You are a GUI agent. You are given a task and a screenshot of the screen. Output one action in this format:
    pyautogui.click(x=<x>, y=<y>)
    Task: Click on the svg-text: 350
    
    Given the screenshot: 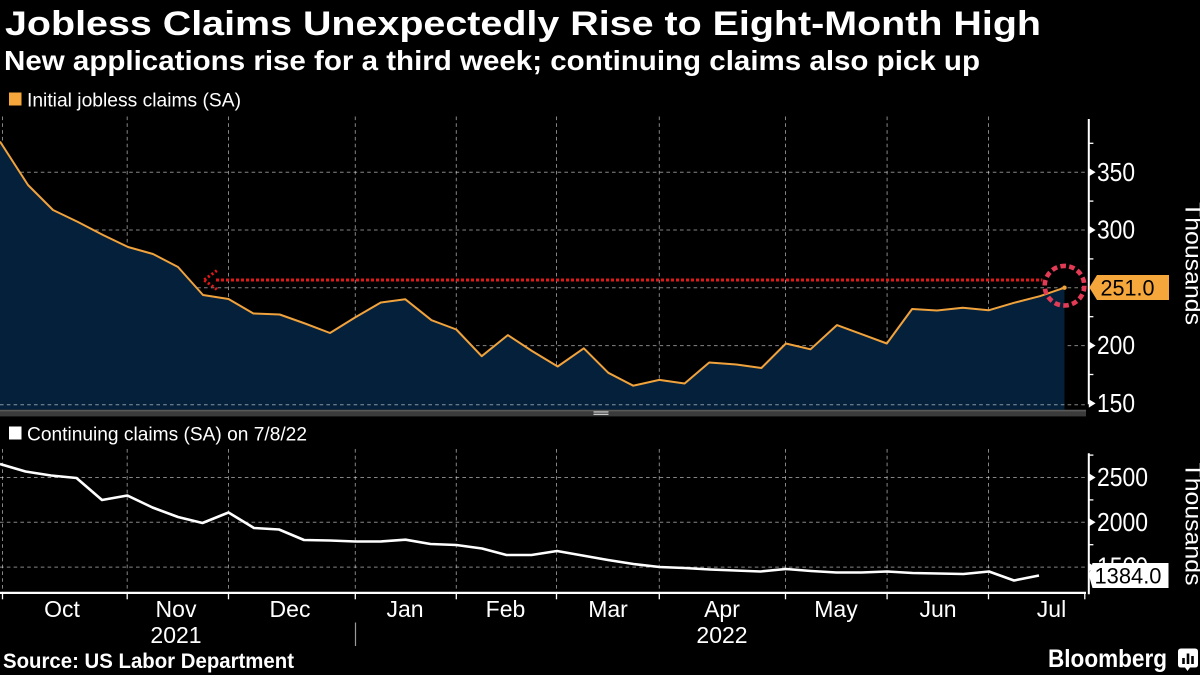 What is the action you would take?
    pyautogui.click(x=1116, y=172)
    